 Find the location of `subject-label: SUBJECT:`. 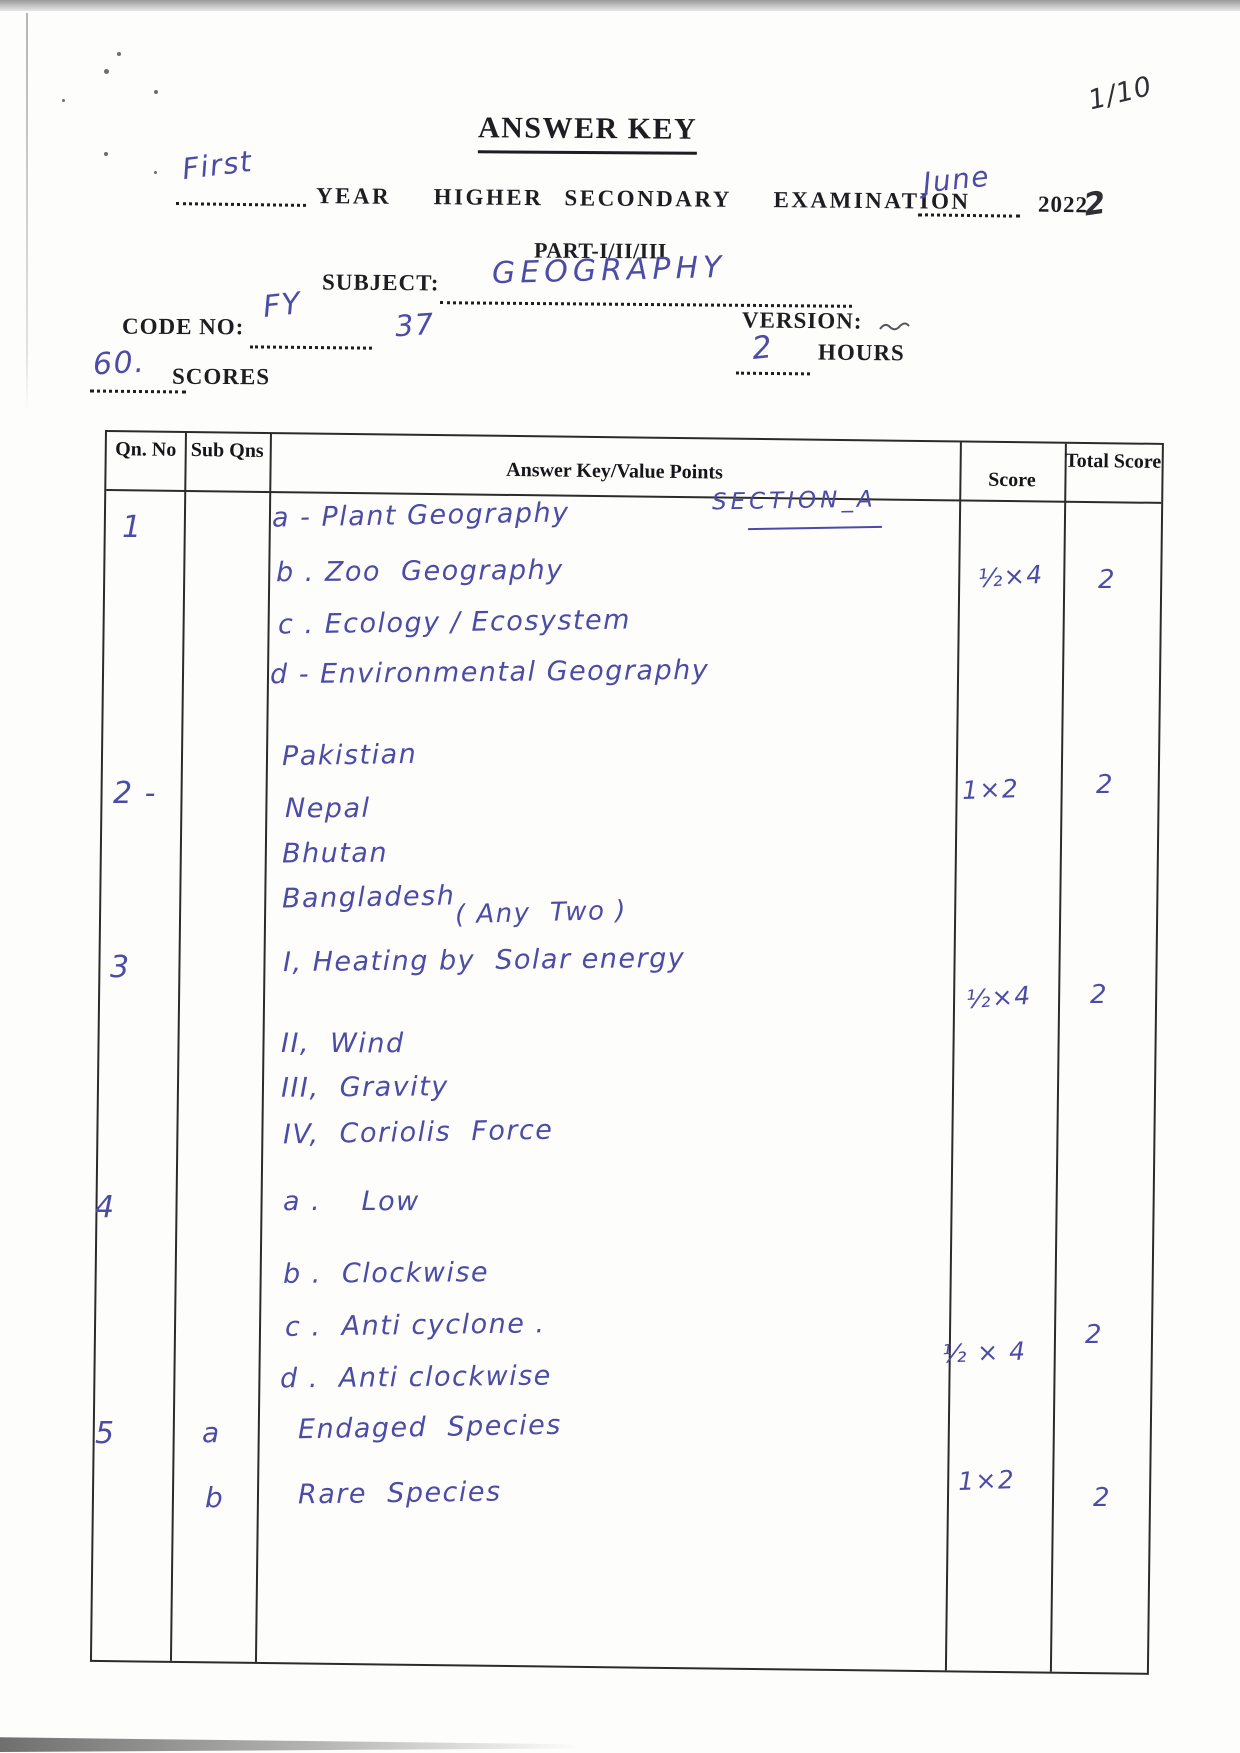

subject-label: SUBJECT: is located at coordinates (380, 282).